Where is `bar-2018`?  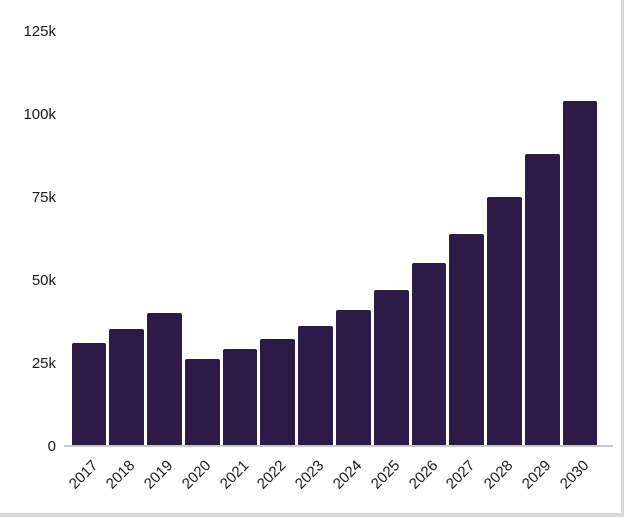
bar-2018 is located at coordinates (127, 387).